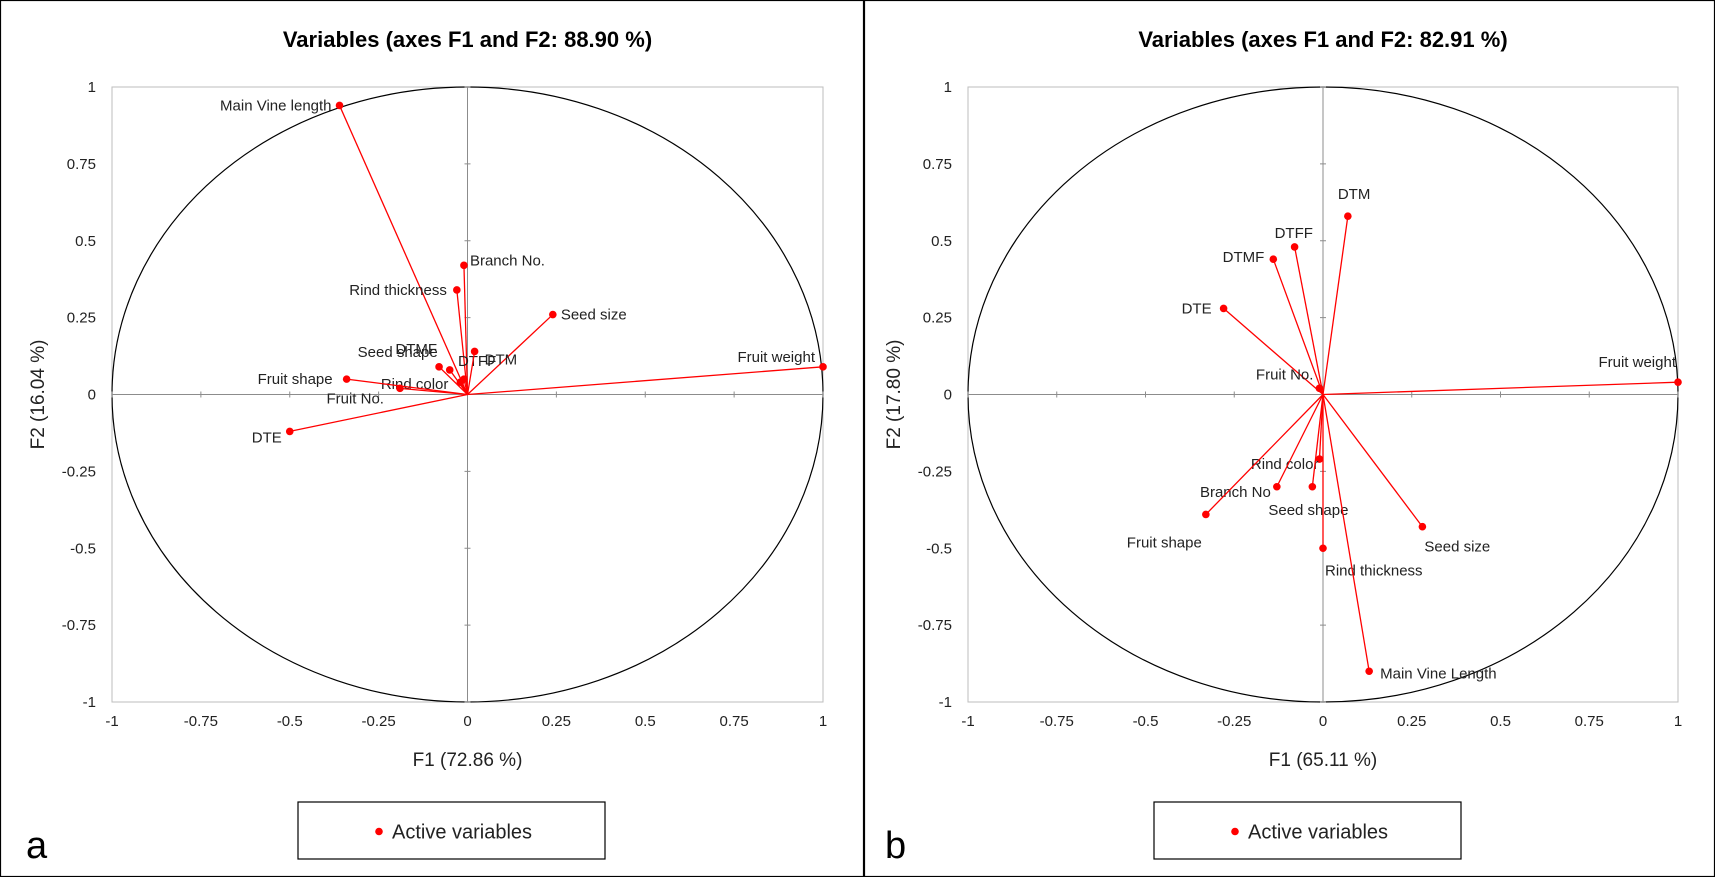  What do you see at coordinates (467, 39) in the screenshot?
I see `chart-title: Variables (axes F1 and F2: 88.90 %)` at bounding box center [467, 39].